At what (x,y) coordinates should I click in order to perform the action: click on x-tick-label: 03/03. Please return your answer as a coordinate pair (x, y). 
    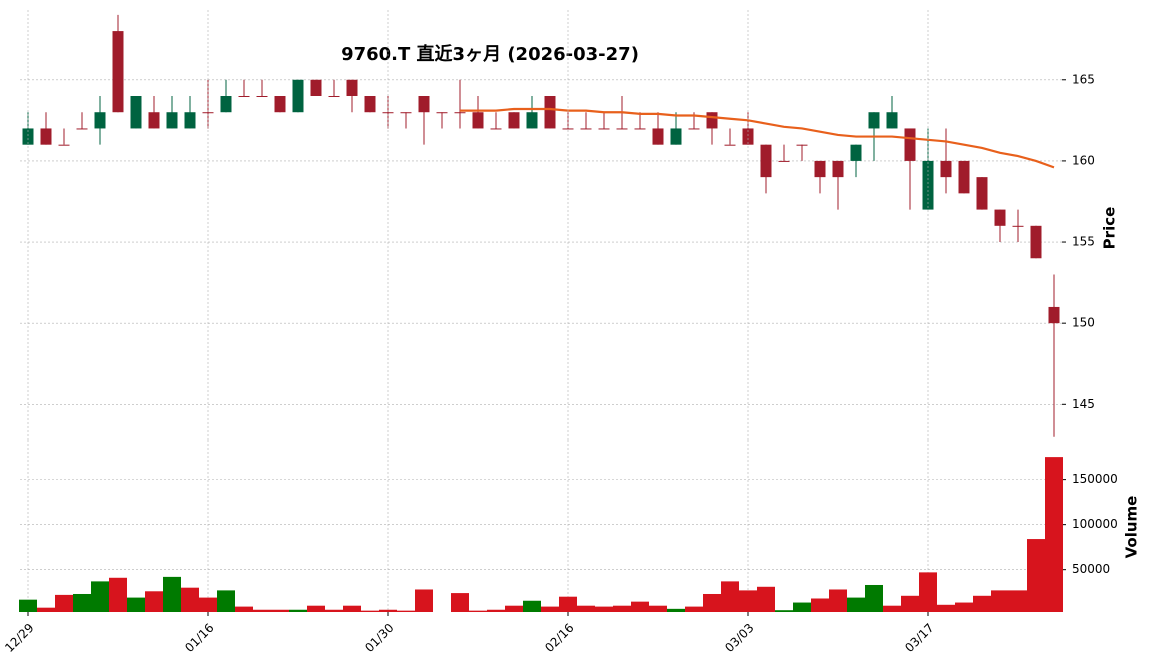
    Looking at the image, I should click on (739, 638).